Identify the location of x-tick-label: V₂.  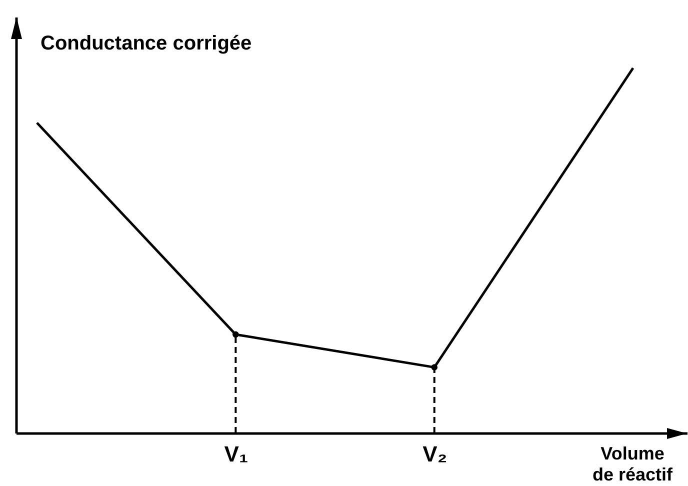
(435, 454).